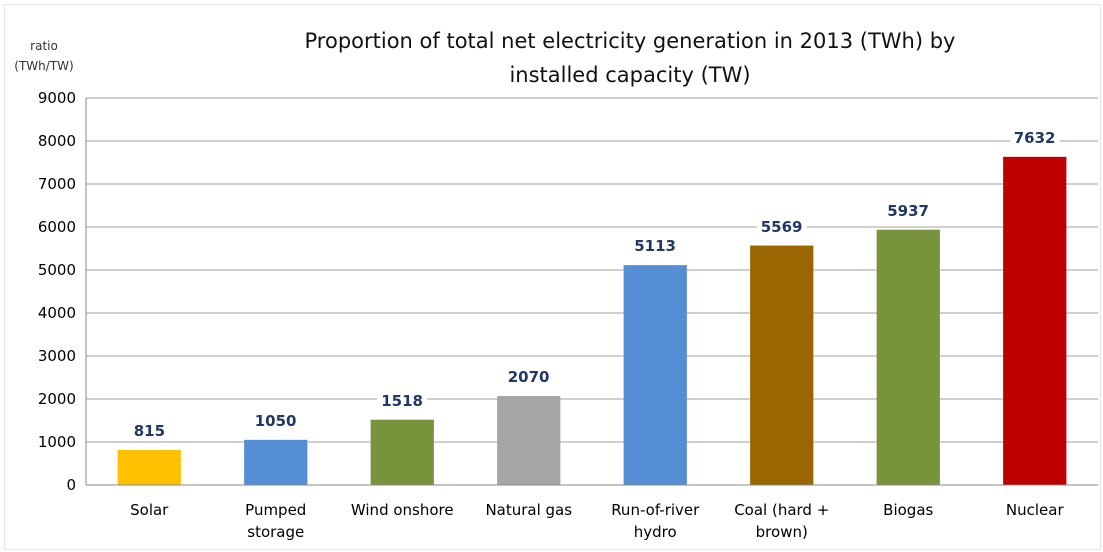 This screenshot has width=1103, height=552. Describe the element at coordinates (149, 430) in the screenshot. I see `value-label: 815` at that location.